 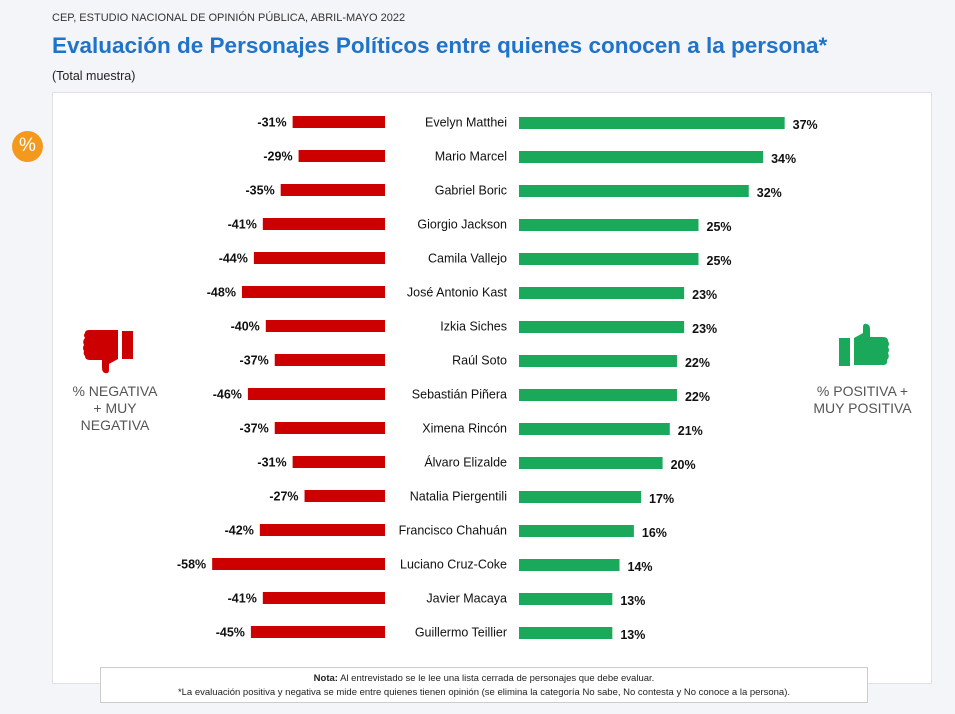 What do you see at coordinates (690, 431) in the screenshot?
I see `positive-value-label: 21%` at bounding box center [690, 431].